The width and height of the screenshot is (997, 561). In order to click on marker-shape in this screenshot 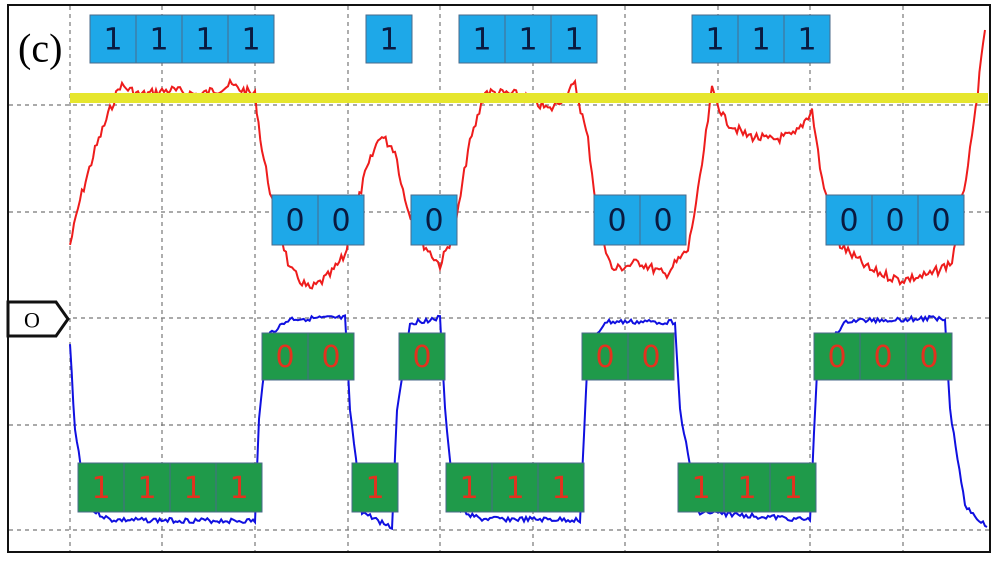, I will do `click(38, 319)`.